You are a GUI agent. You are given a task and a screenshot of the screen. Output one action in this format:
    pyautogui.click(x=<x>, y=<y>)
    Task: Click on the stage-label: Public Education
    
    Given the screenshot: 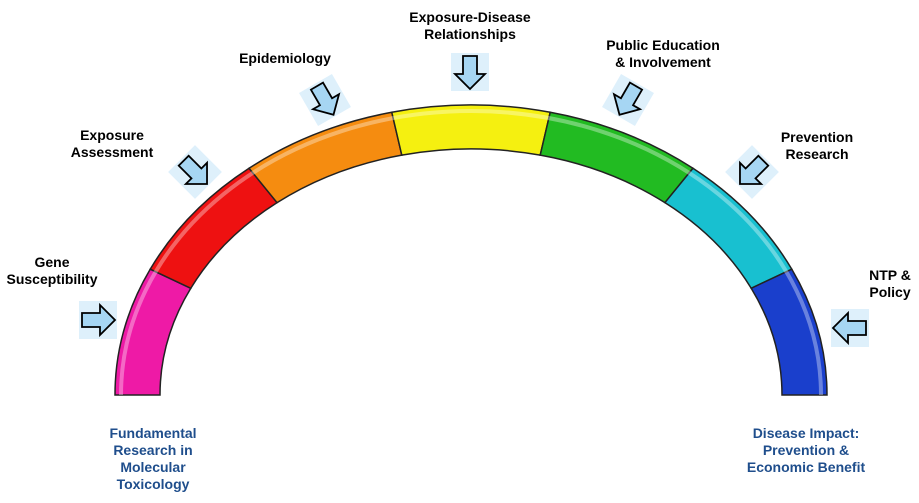 What is the action you would take?
    pyautogui.click(x=663, y=45)
    